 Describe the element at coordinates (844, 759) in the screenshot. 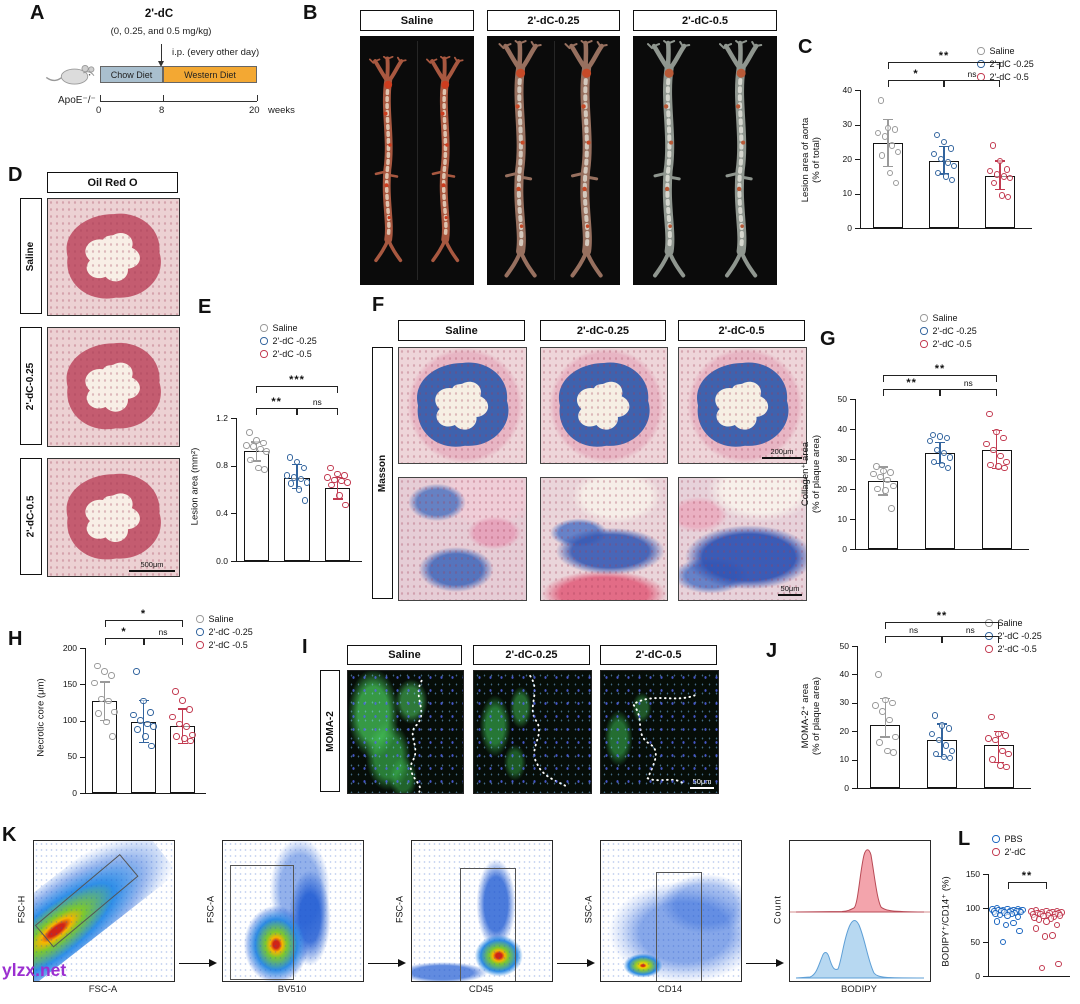

I see `axis-tick-label: 10` at that location.